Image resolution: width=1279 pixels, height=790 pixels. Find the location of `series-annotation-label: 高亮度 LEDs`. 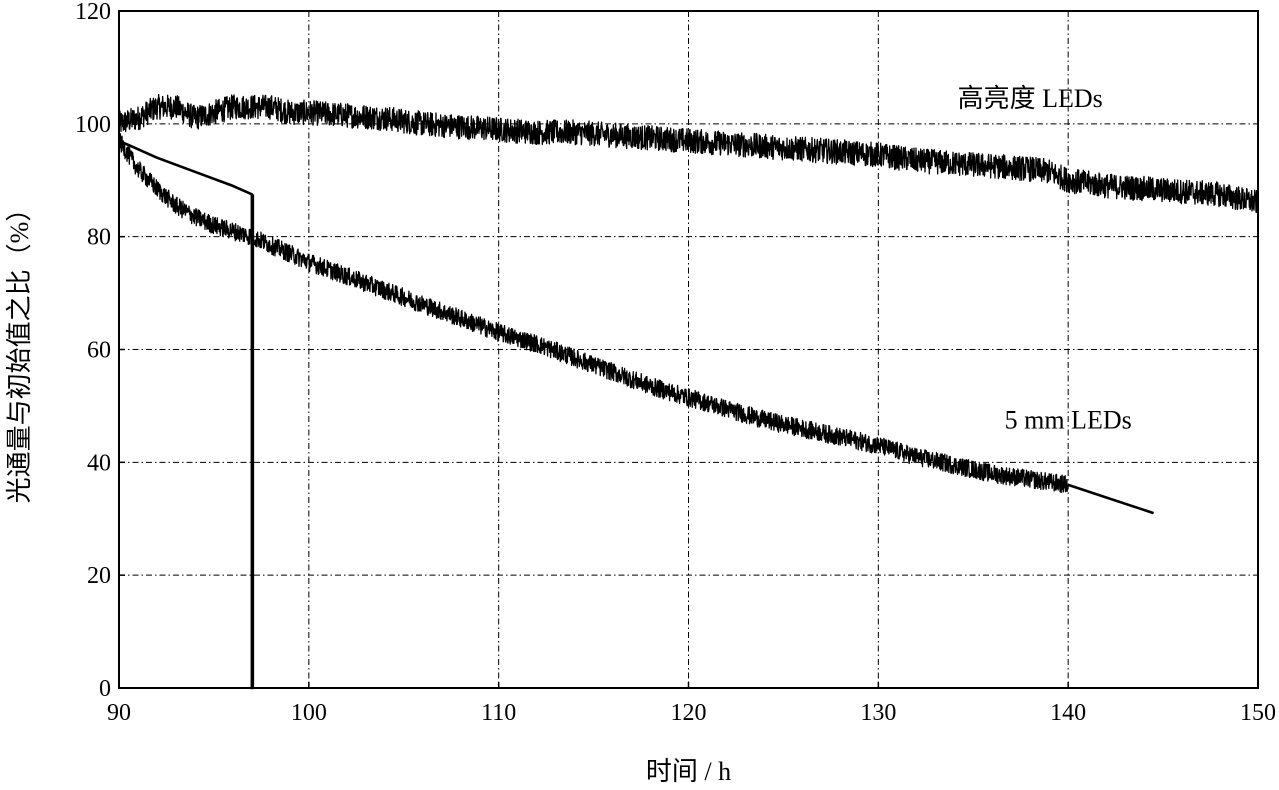

series-annotation-label: 高亮度 LEDs is located at coordinates (1030, 98).